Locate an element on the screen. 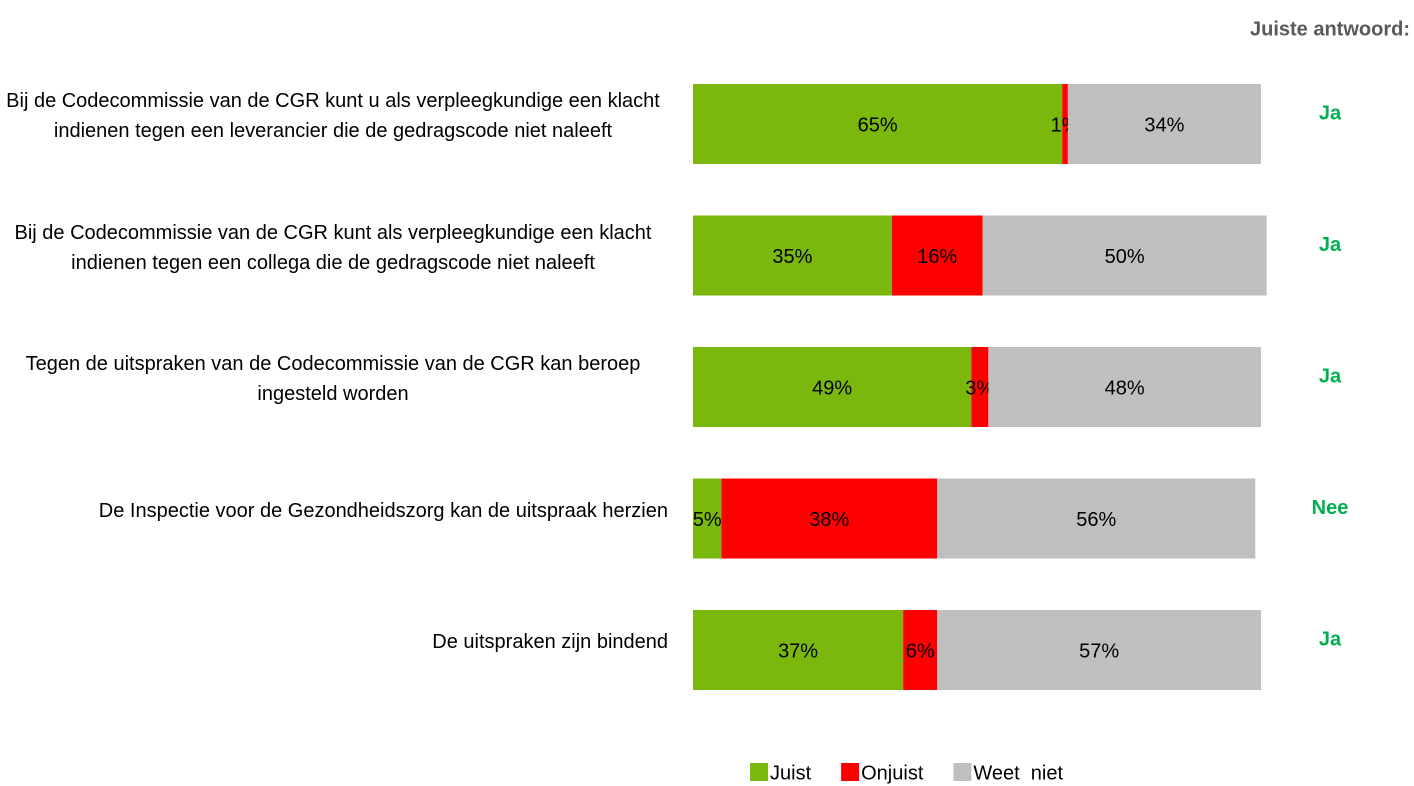 The height and width of the screenshot is (786, 1414). value-label: 6% is located at coordinates (920, 651).